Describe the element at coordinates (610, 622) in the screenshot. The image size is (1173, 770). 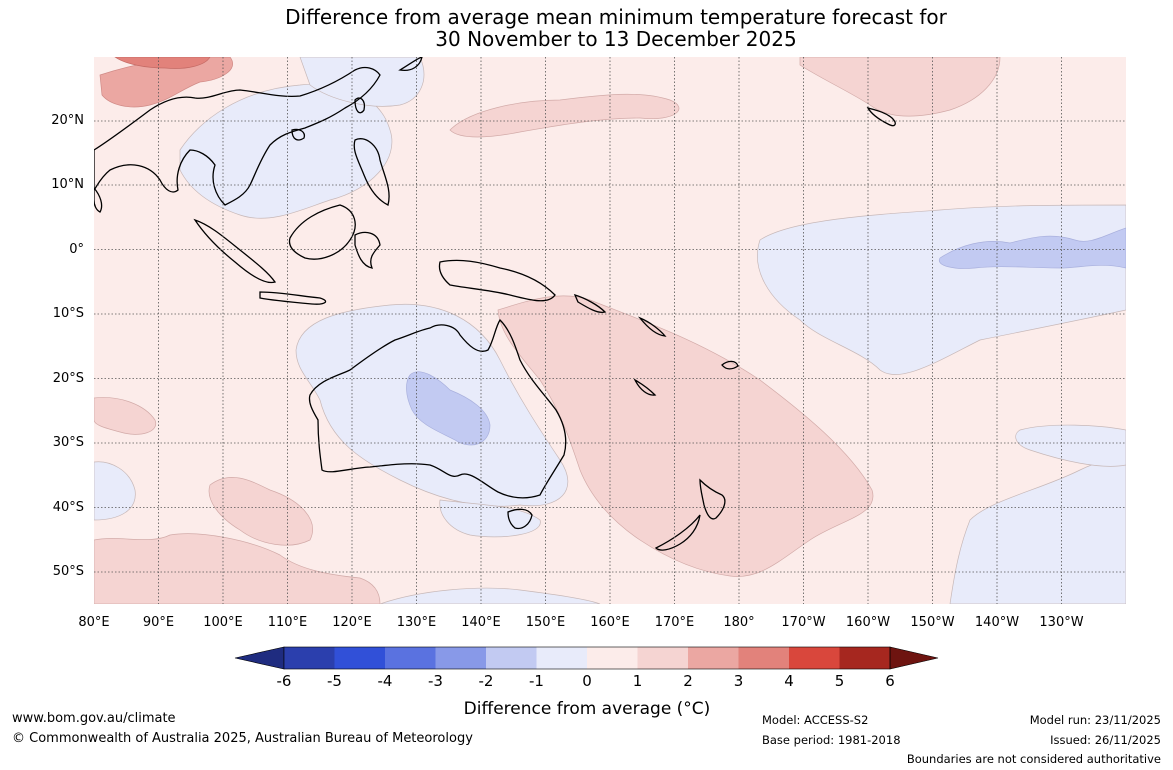
I see `lon-label-160e: 160°E` at that location.